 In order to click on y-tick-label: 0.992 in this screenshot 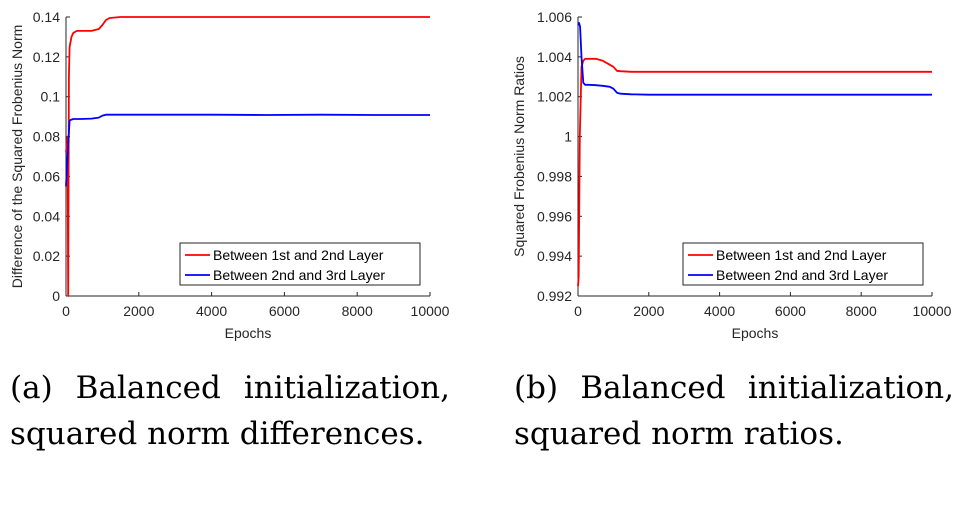, I will do `click(554, 296)`.